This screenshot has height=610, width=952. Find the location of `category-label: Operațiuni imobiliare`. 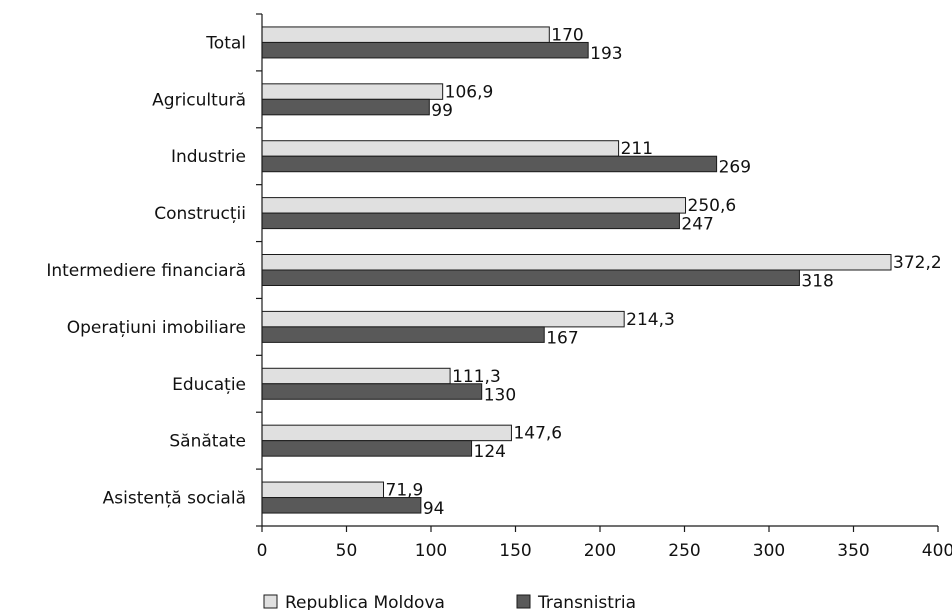

category-label: Operațiuni imobiliare is located at coordinates (156, 328).